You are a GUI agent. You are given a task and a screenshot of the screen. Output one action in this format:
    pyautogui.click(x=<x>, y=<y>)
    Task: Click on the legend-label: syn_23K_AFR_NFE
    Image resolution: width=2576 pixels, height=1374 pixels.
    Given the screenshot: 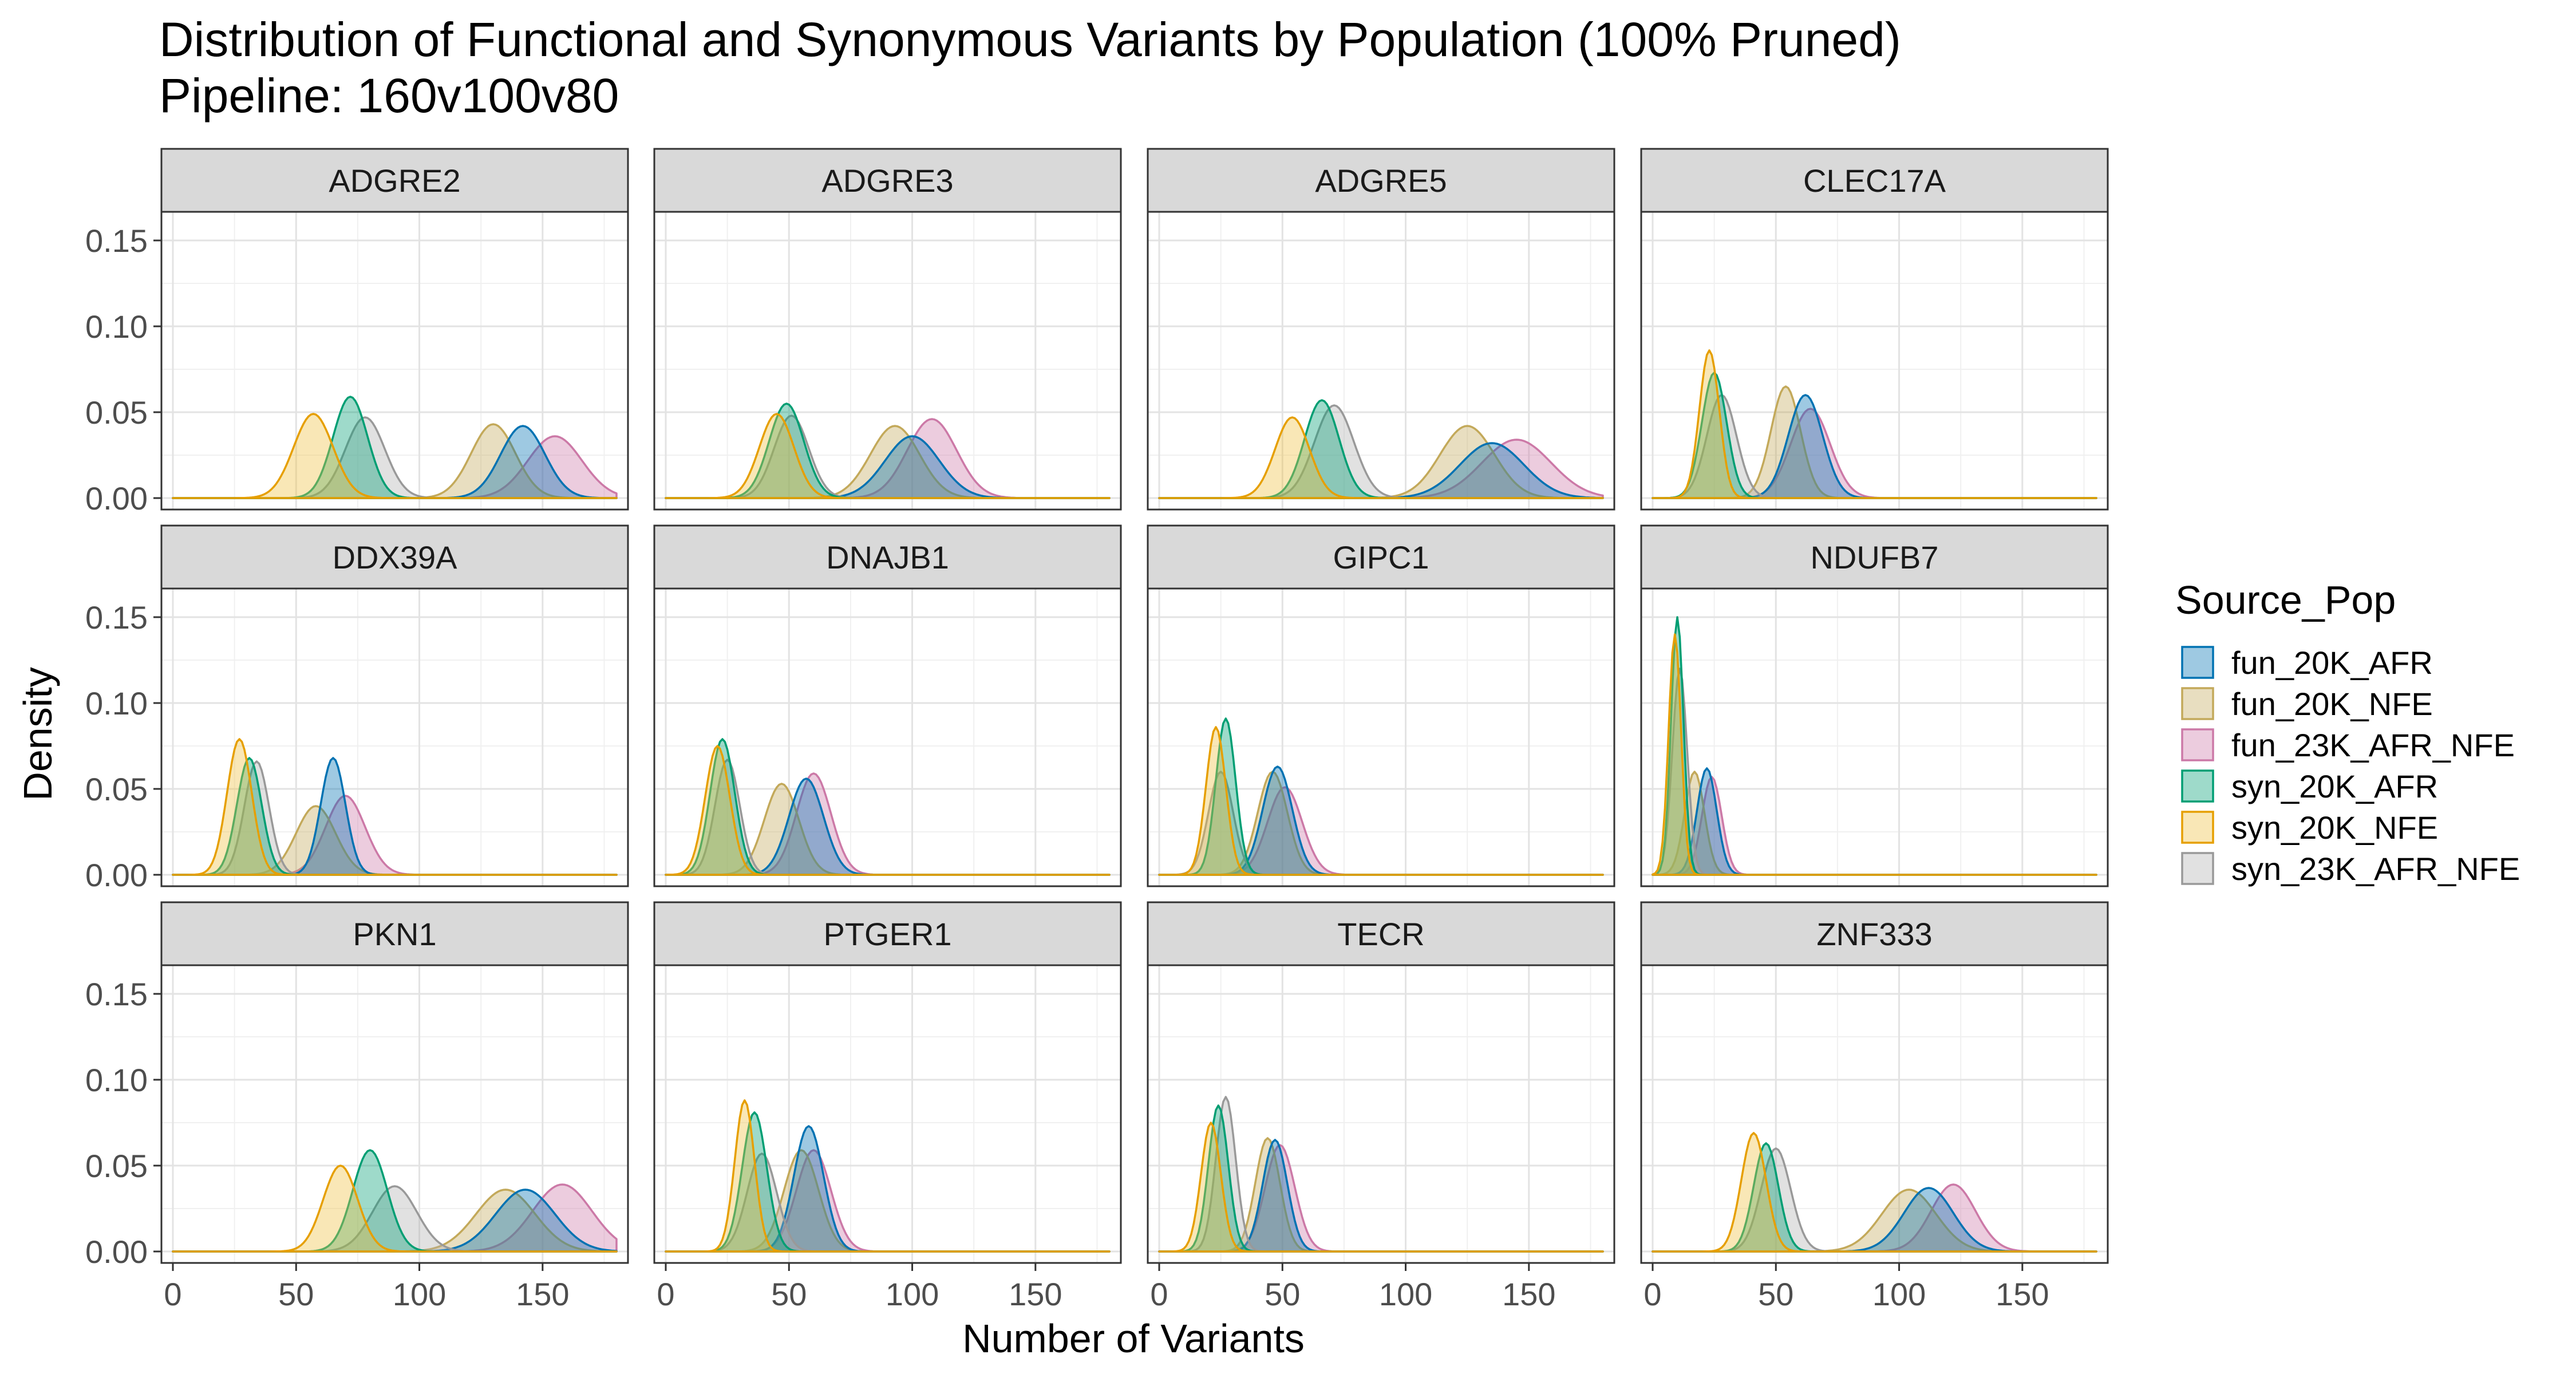 What is the action you would take?
    pyautogui.click(x=2375, y=869)
    